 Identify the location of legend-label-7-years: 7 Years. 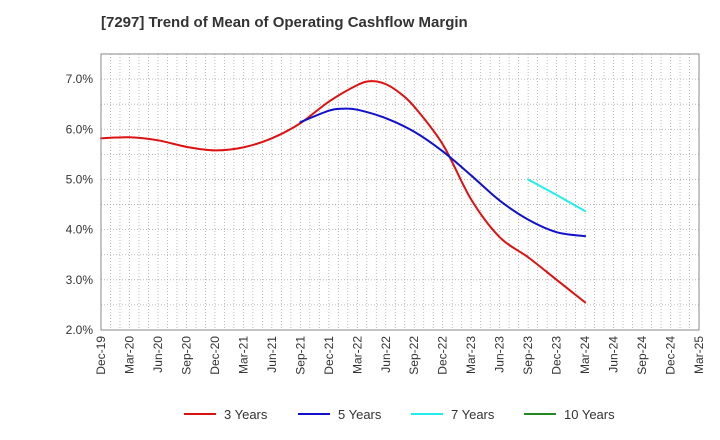
(473, 414).